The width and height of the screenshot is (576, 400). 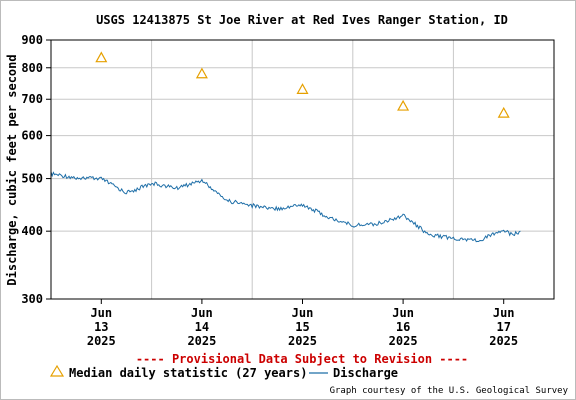 What do you see at coordinates (32, 179) in the screenshot?
I see `y-tick-label: 500` at bounding box center [32, 179].